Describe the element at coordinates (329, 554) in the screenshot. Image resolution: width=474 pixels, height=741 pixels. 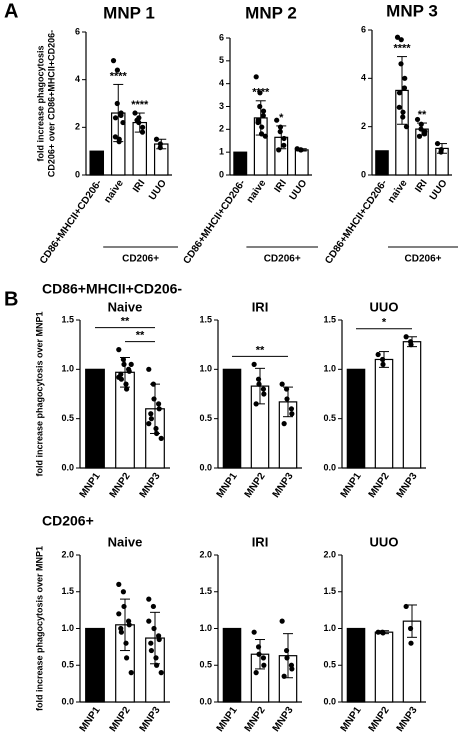
I see `y-tick-label: 2.0` at that location.